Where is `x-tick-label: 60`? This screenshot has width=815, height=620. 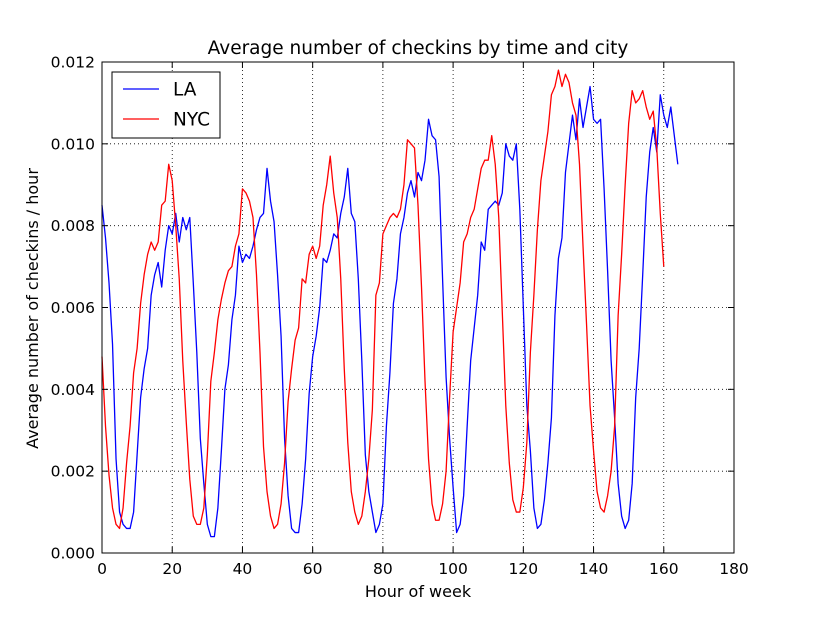 x-tick-label: 60 is located at coordinates (313, 569).